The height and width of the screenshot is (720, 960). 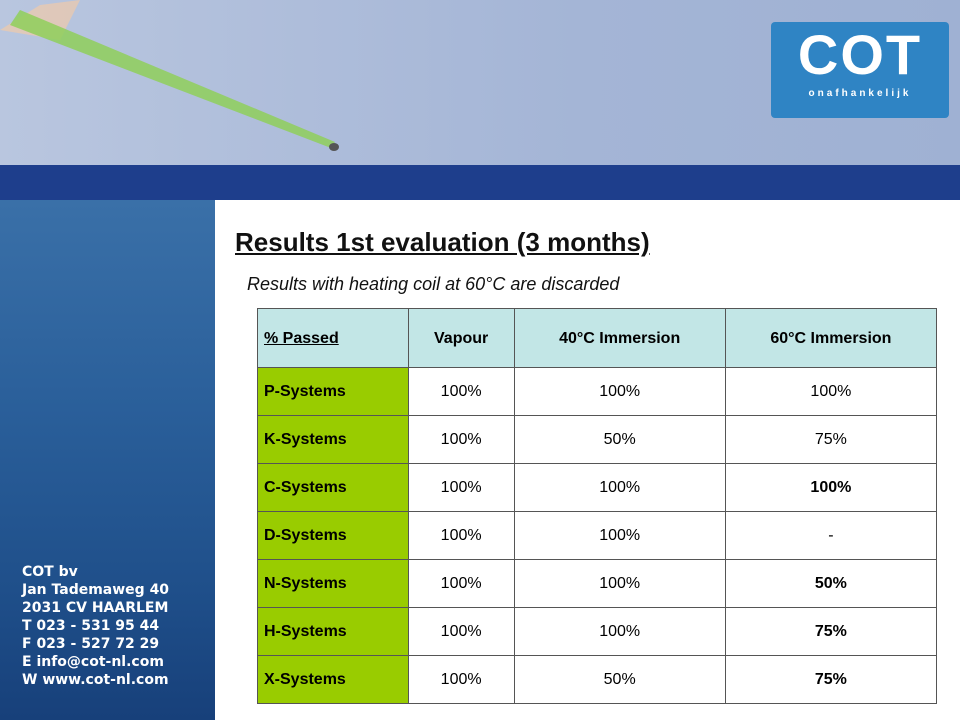 I want to click on cell: K-Systems, so click(x=333, y=439).